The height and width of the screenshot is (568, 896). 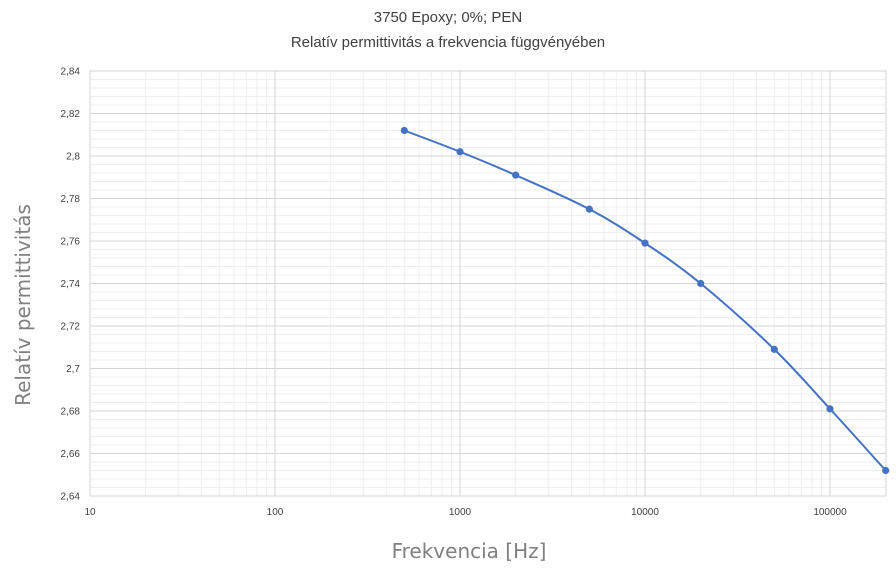 I want to click on x-axis-ticks: 10 100 1000 10000 100000, so click(x=465, y=512).